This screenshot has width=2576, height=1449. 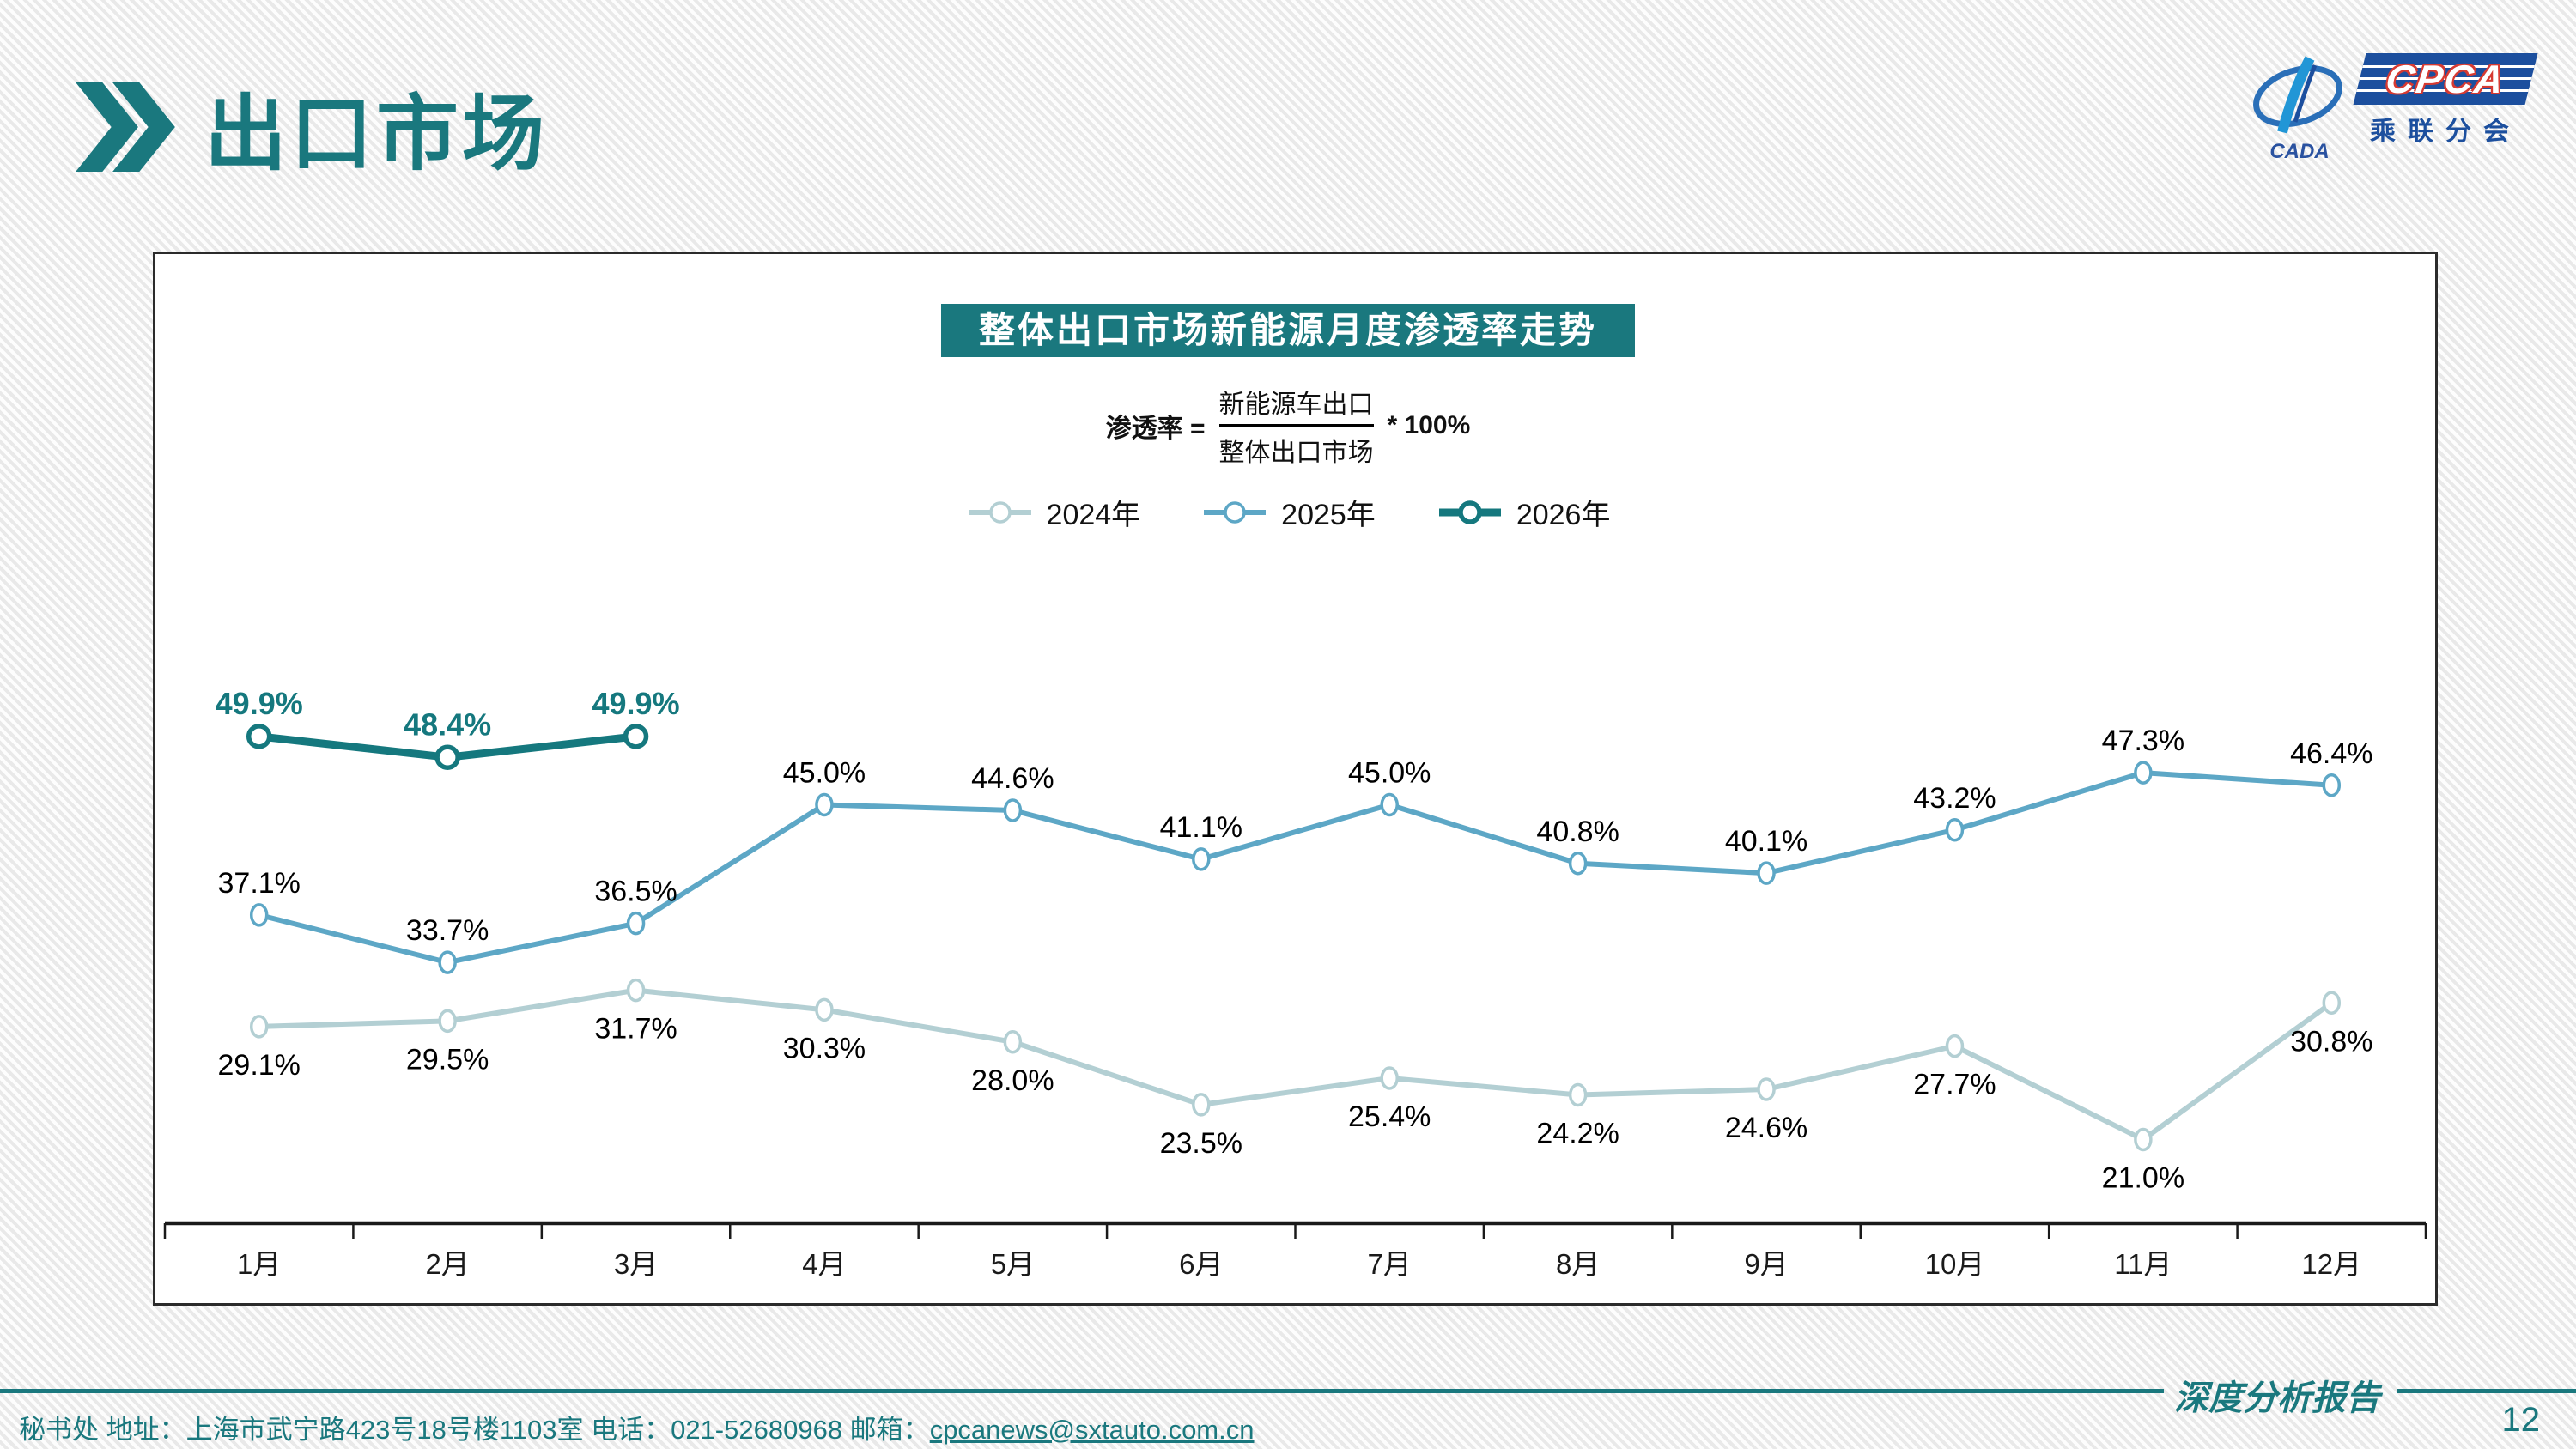 What do you see at coordinates (2143, 1178) in the screenshot?
I see `data-label: 21.0%` at bounding box center [2143, 1178].